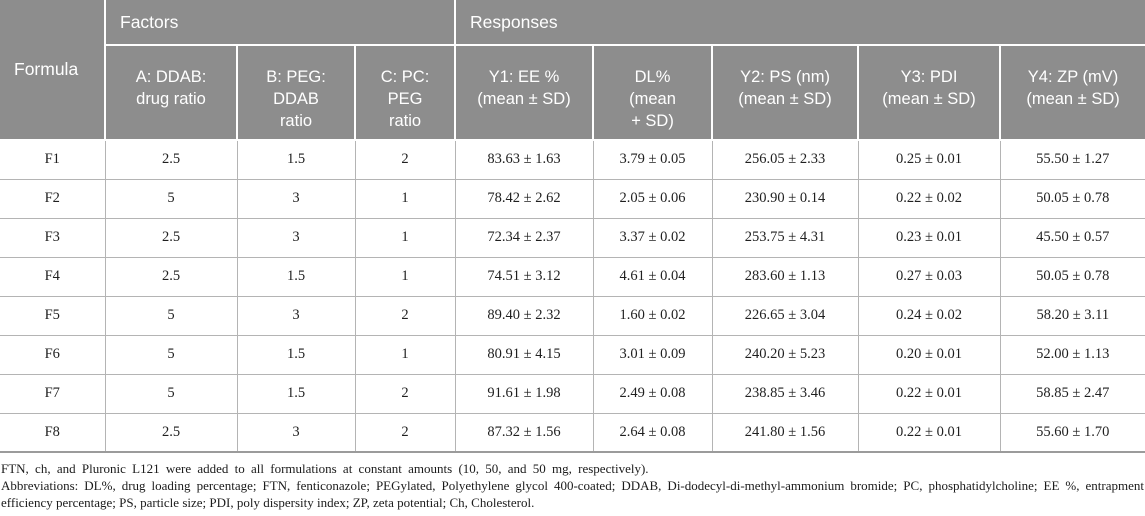 The image size is (1145, 516). I want to click on table-cell: 78.42 ± 2.62, so click(524, 198).